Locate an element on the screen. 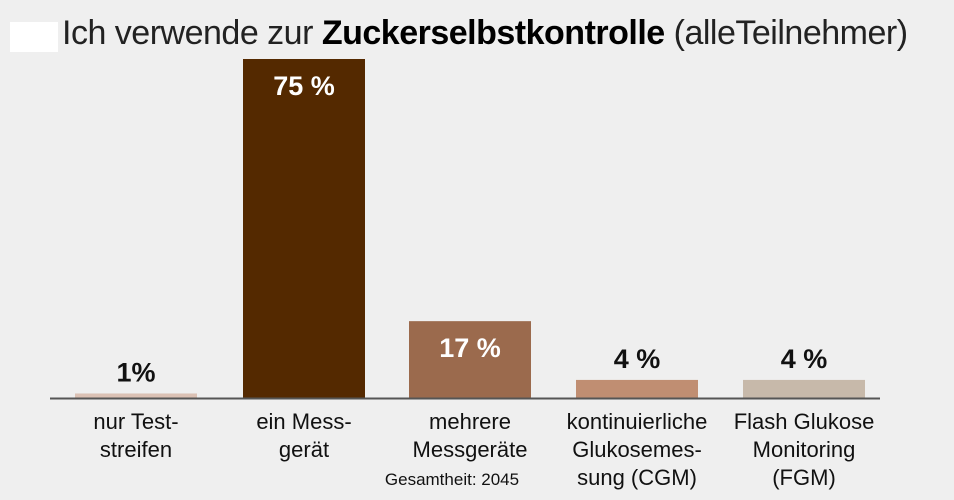 The image size is (954, 500). value-label-2: 75 % is located at coordinates (304, 86).